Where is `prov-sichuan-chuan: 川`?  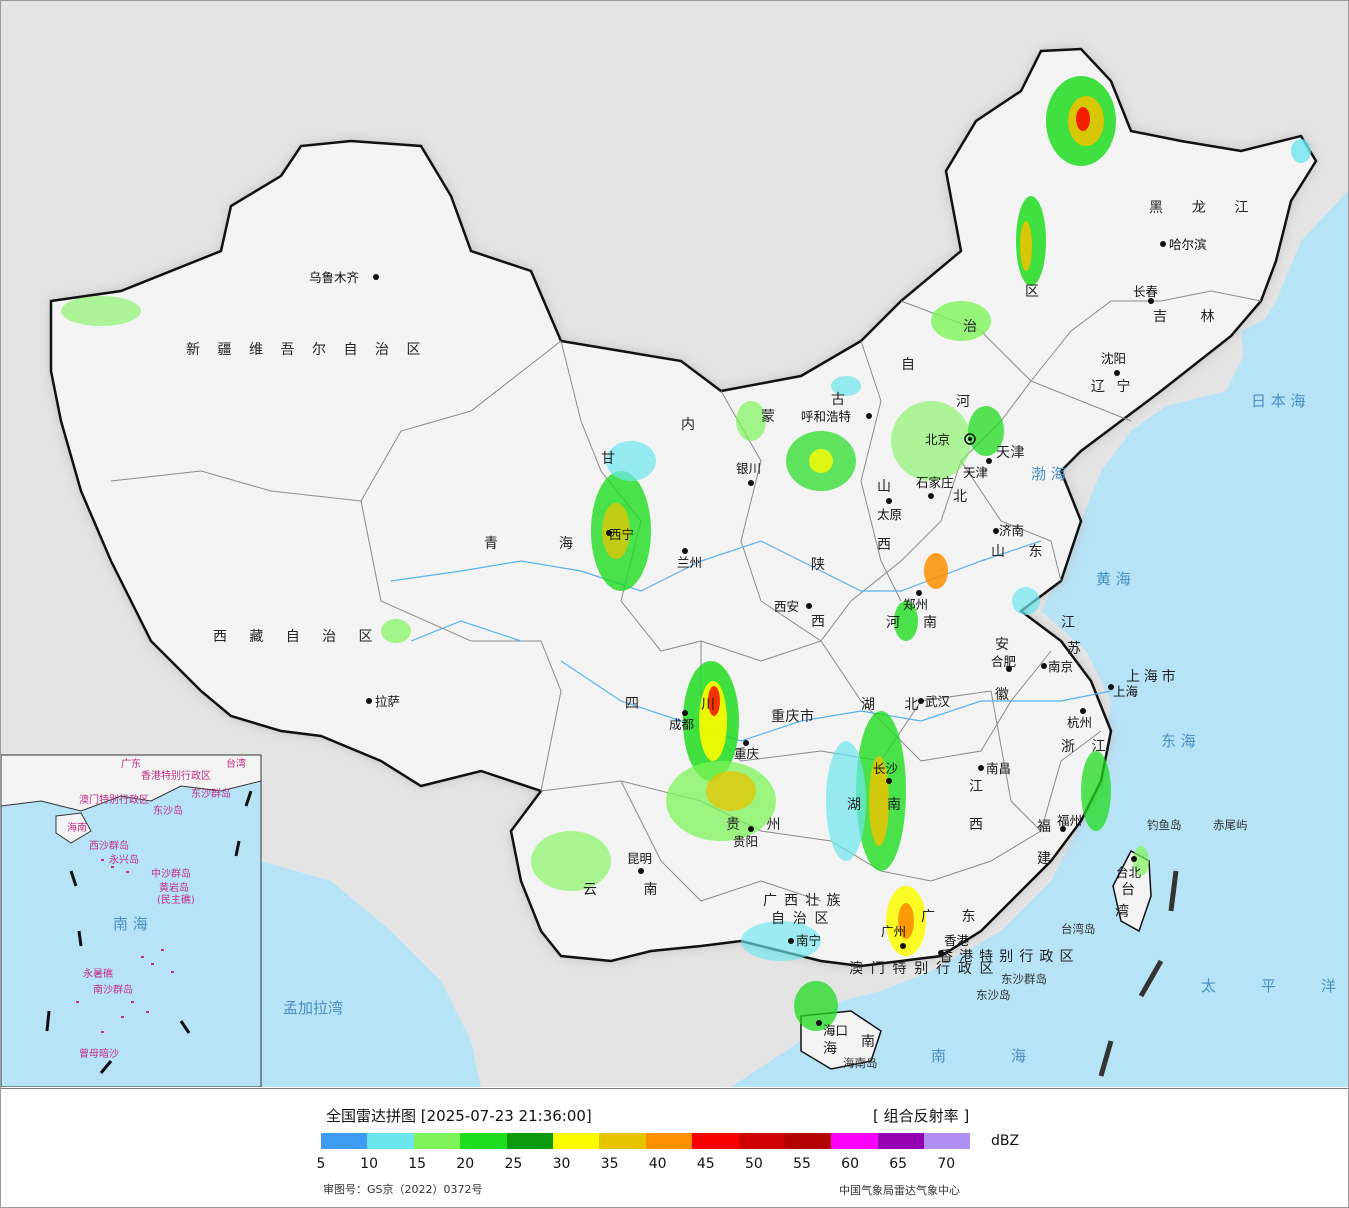
prov-sichuan-chuan: 川 is located at coordinates (708, 705).